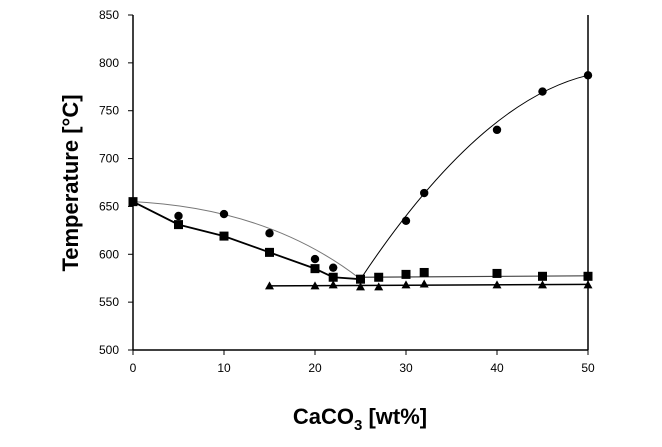 The image size is (662, 447). I want to click on y-tick-label: 650, so click(109, 206).